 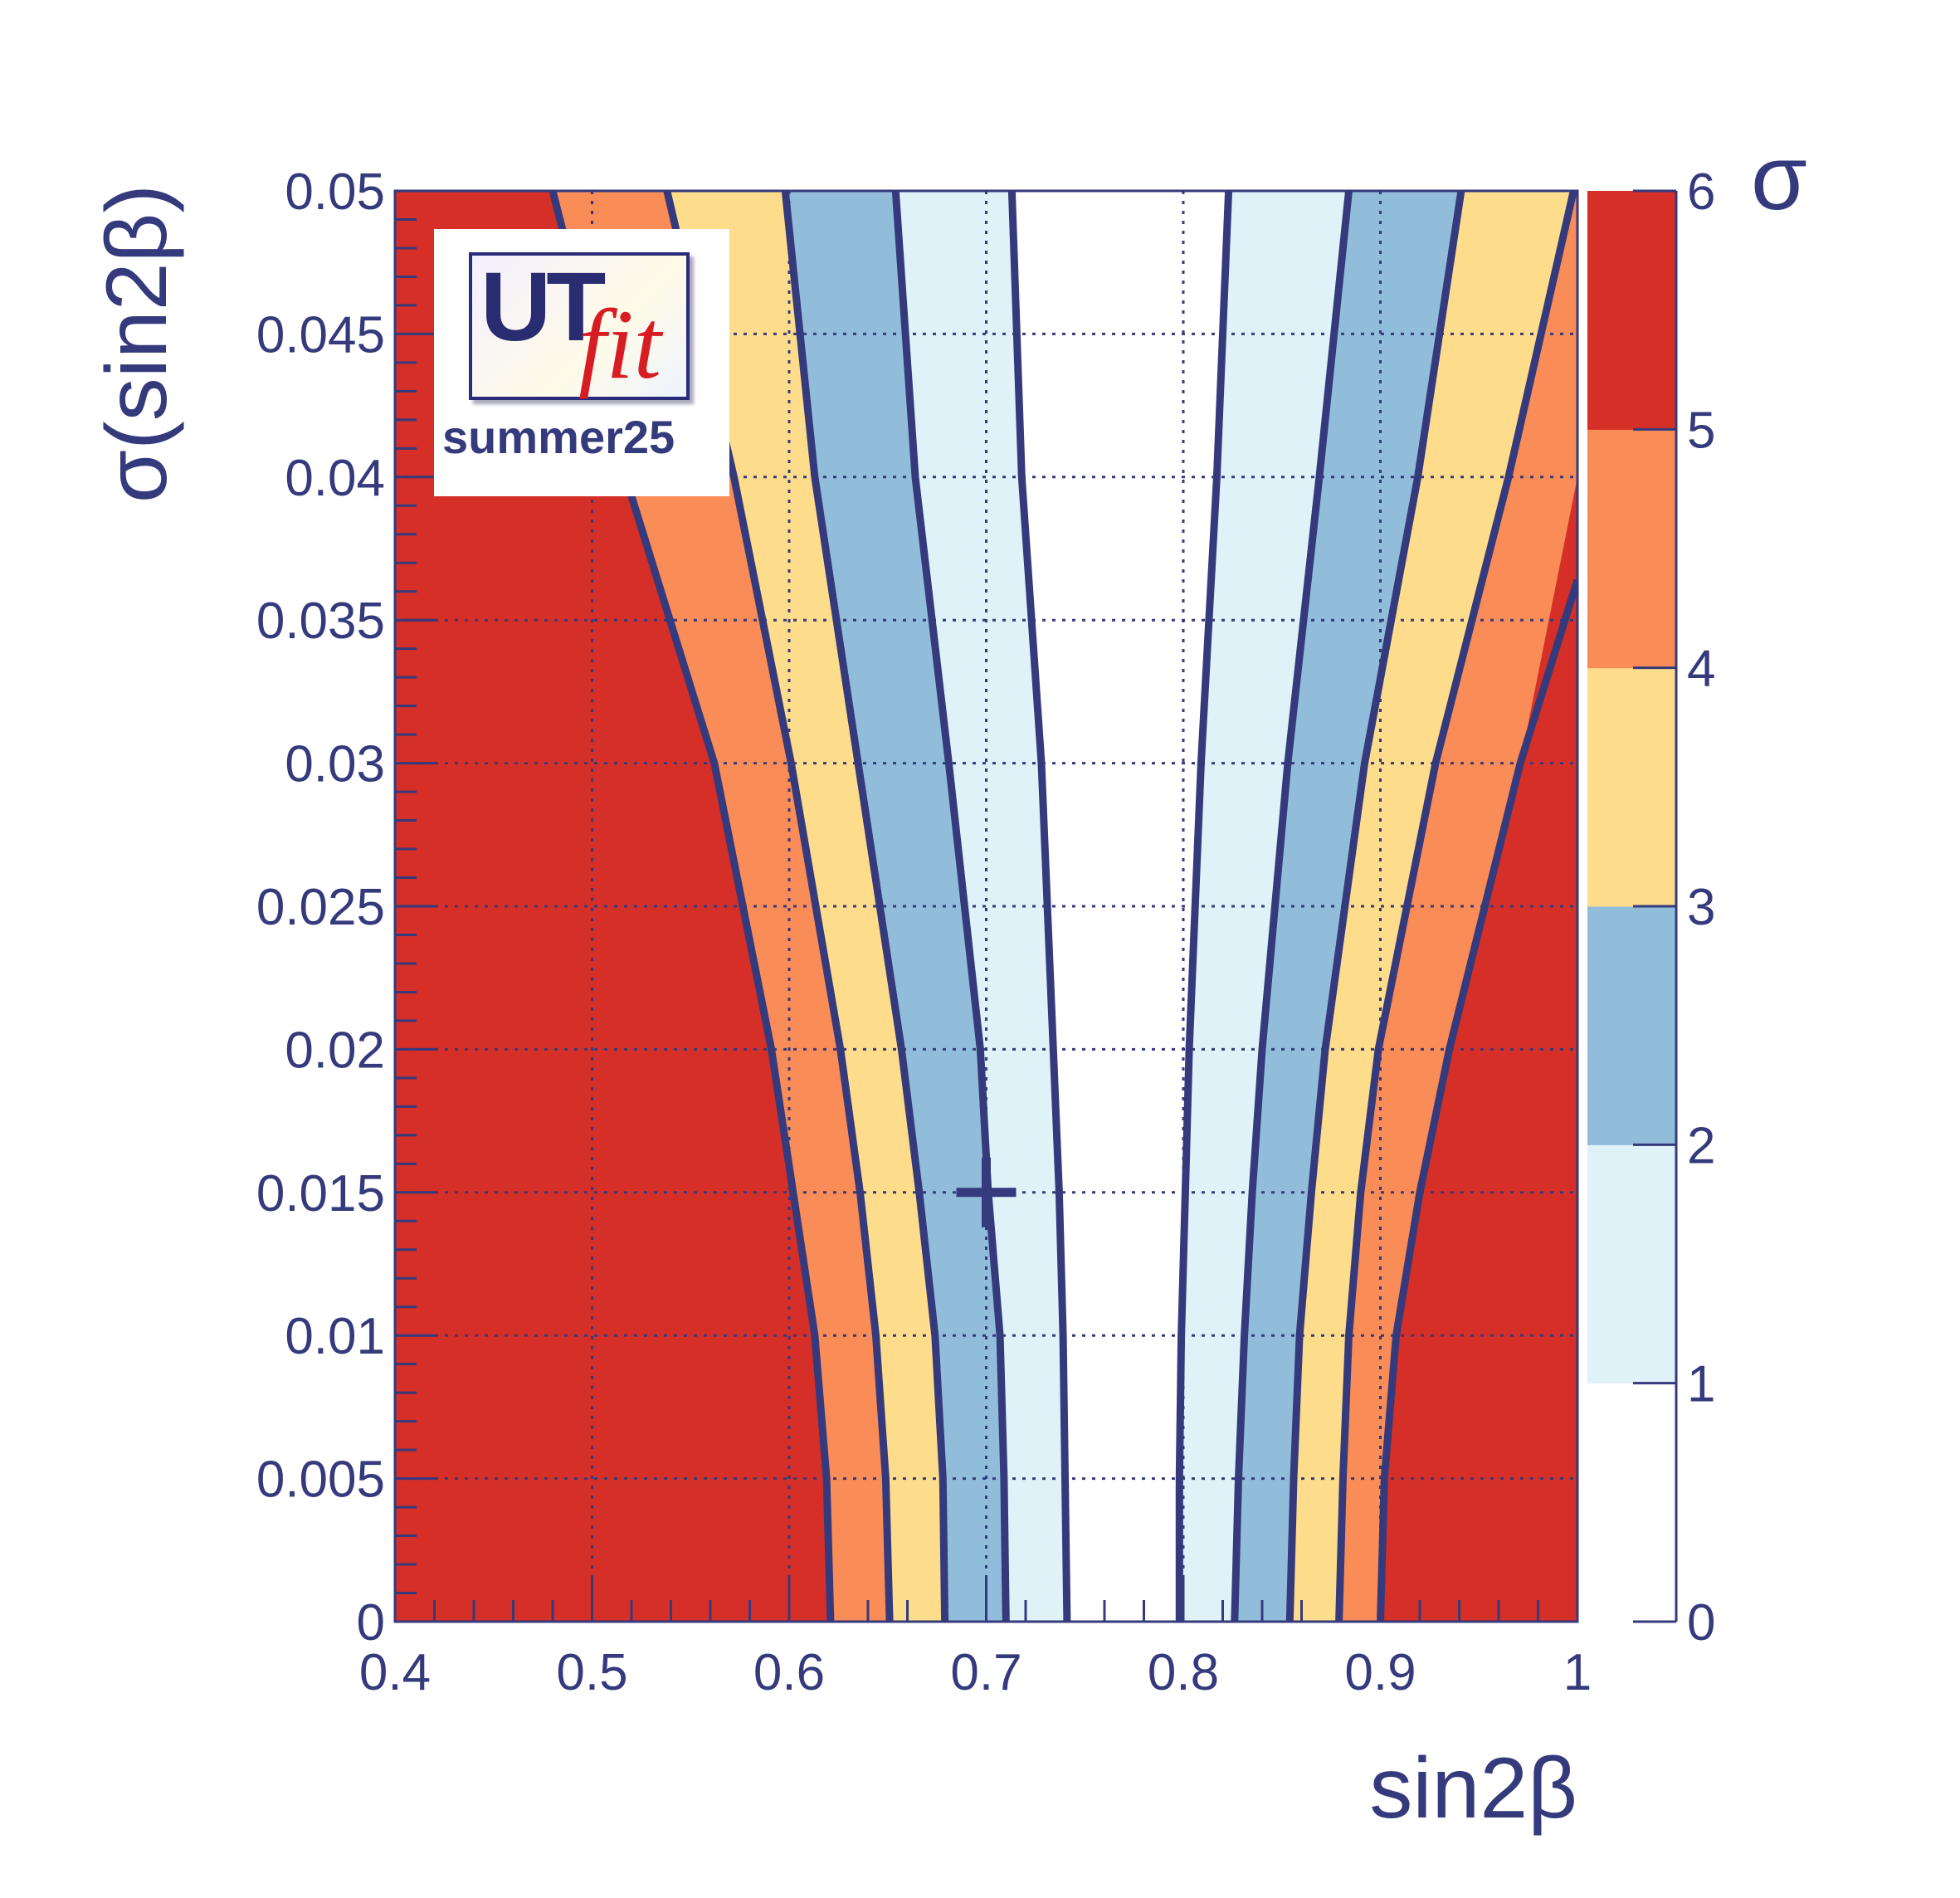 I want to click on contour-3-sigma-left, so click(x=865, y=906).